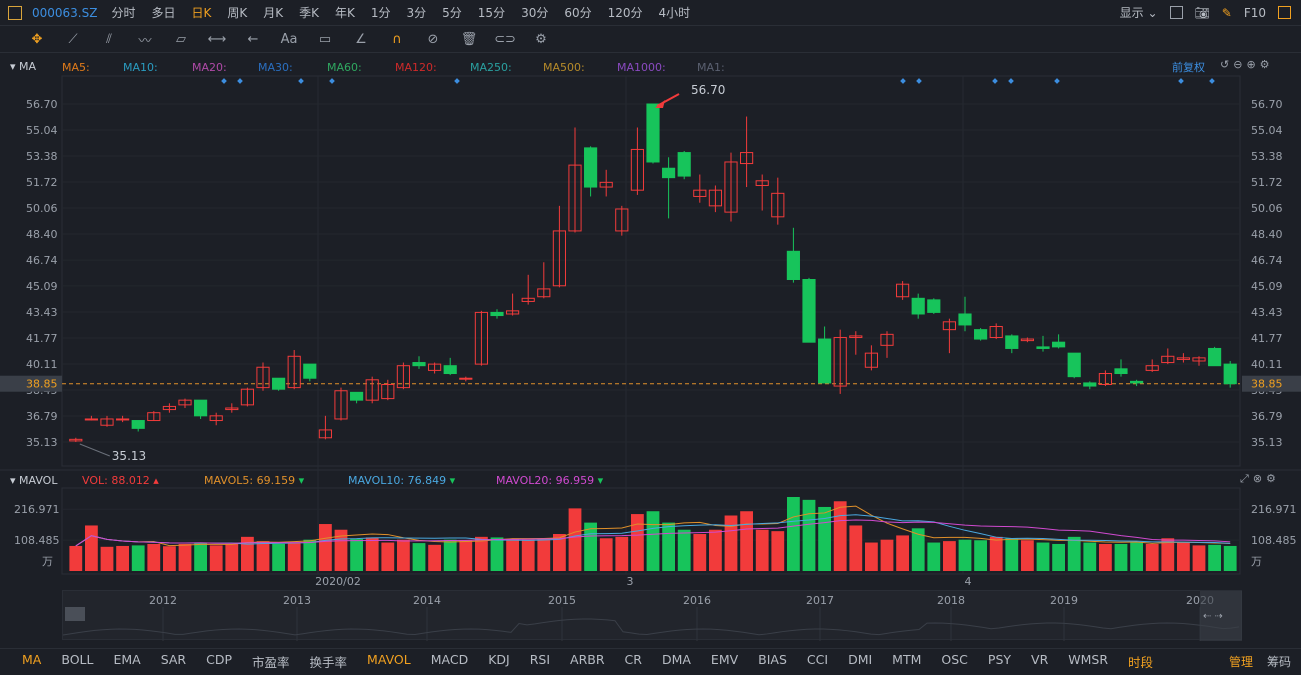 The width and height of the screenshot is (1301, 675). I want to click on expand-icon: ⤢, so click(1246, 478).